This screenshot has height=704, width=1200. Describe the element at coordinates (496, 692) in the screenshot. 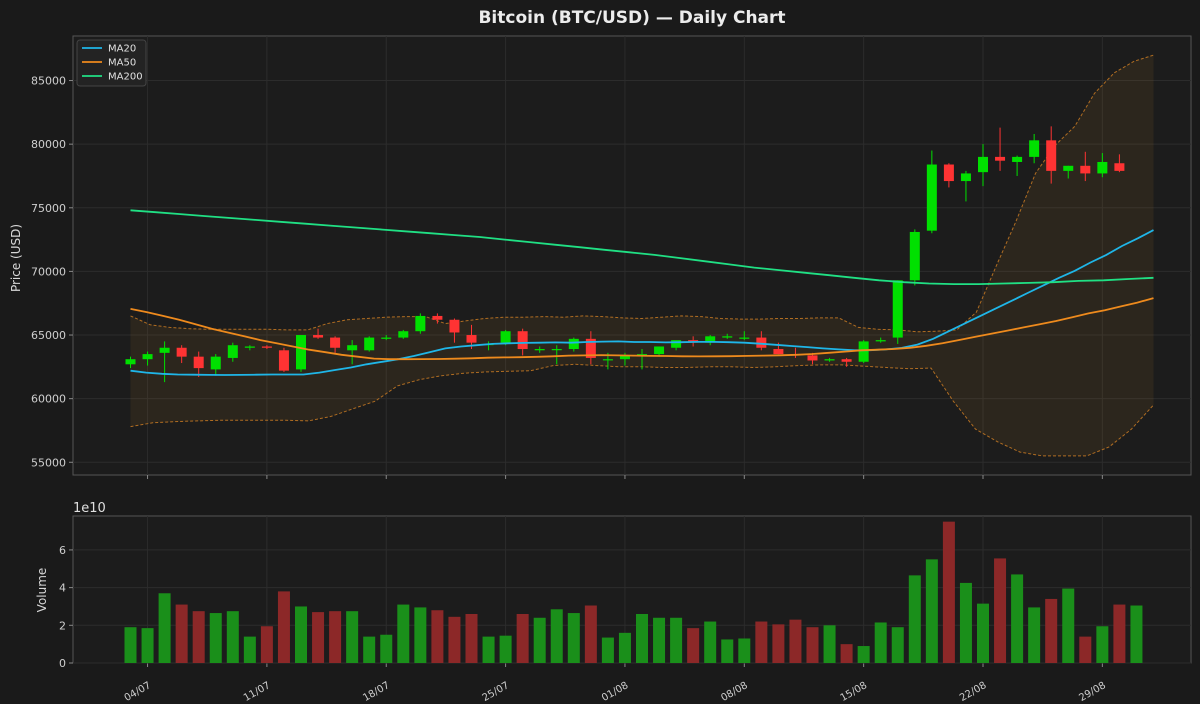

I see `x-tick-label: 25/07` at that location.